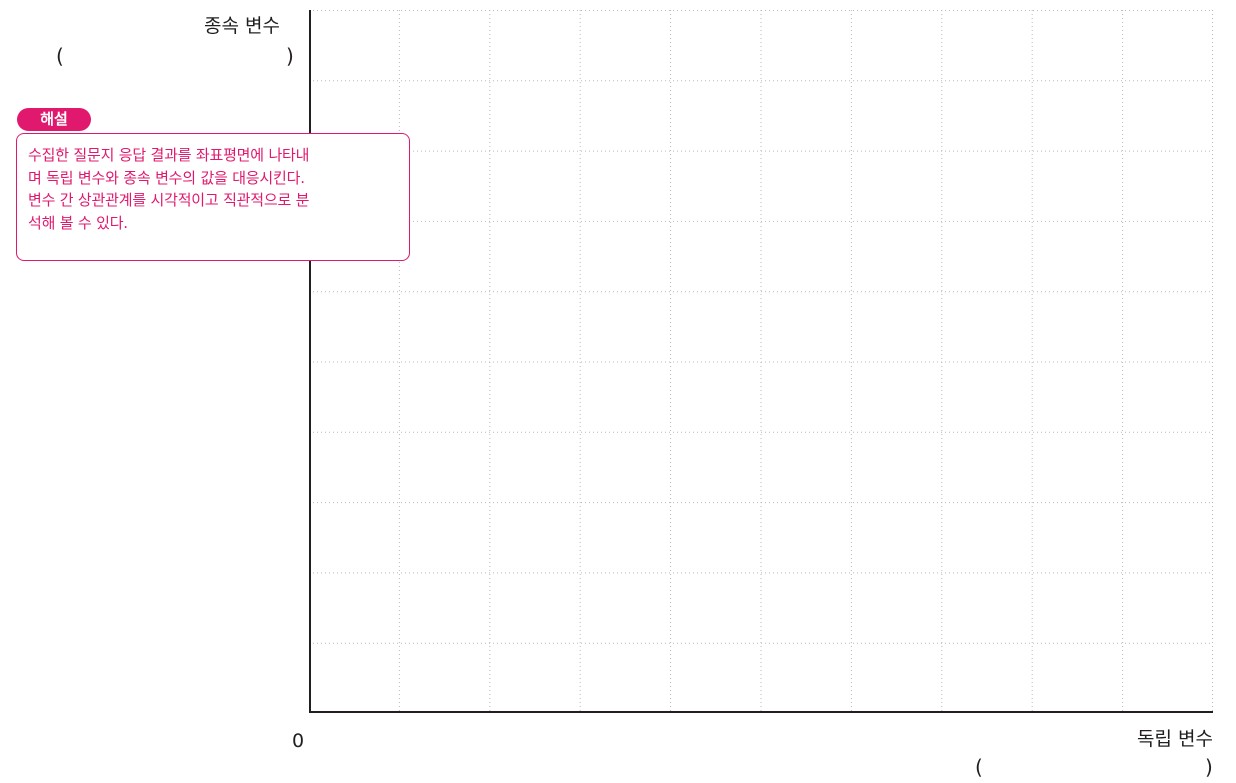 The width and height of the screenshot is (1236, 783). What do you see at coordinates (78, 222) in the screenshot?
I see `explanation-line: 석해 볼 수 있다.` at bounding box center [78, 222].